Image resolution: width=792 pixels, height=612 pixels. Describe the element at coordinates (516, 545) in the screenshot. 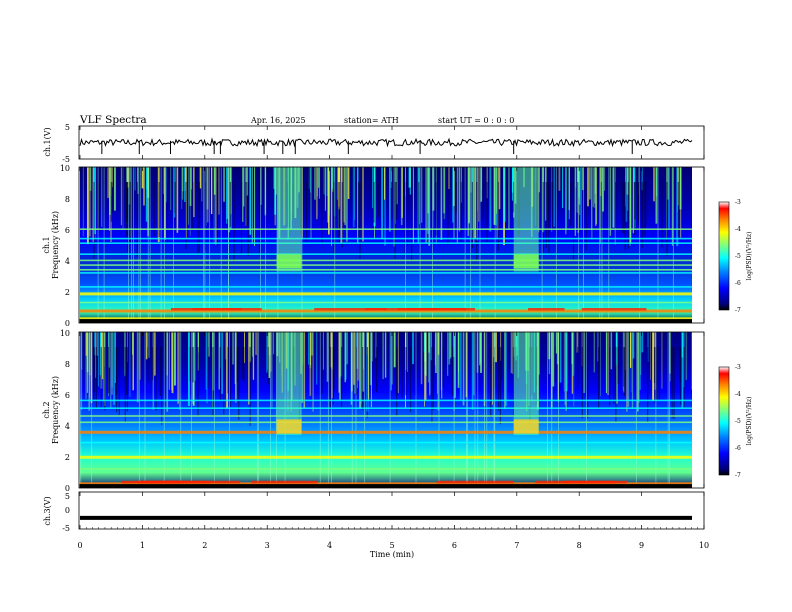

I see `x-tick-label: 7` at that location.